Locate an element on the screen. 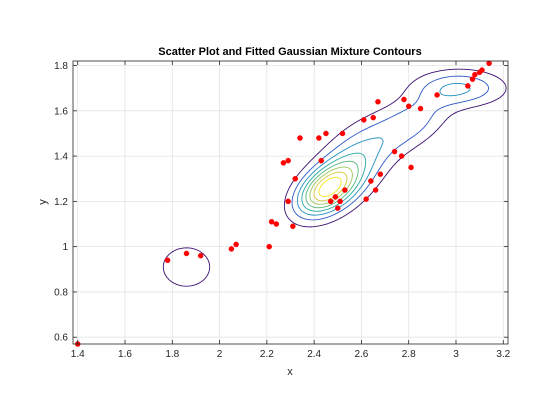  y-axis-label: y is located at coordinates (43, 202).